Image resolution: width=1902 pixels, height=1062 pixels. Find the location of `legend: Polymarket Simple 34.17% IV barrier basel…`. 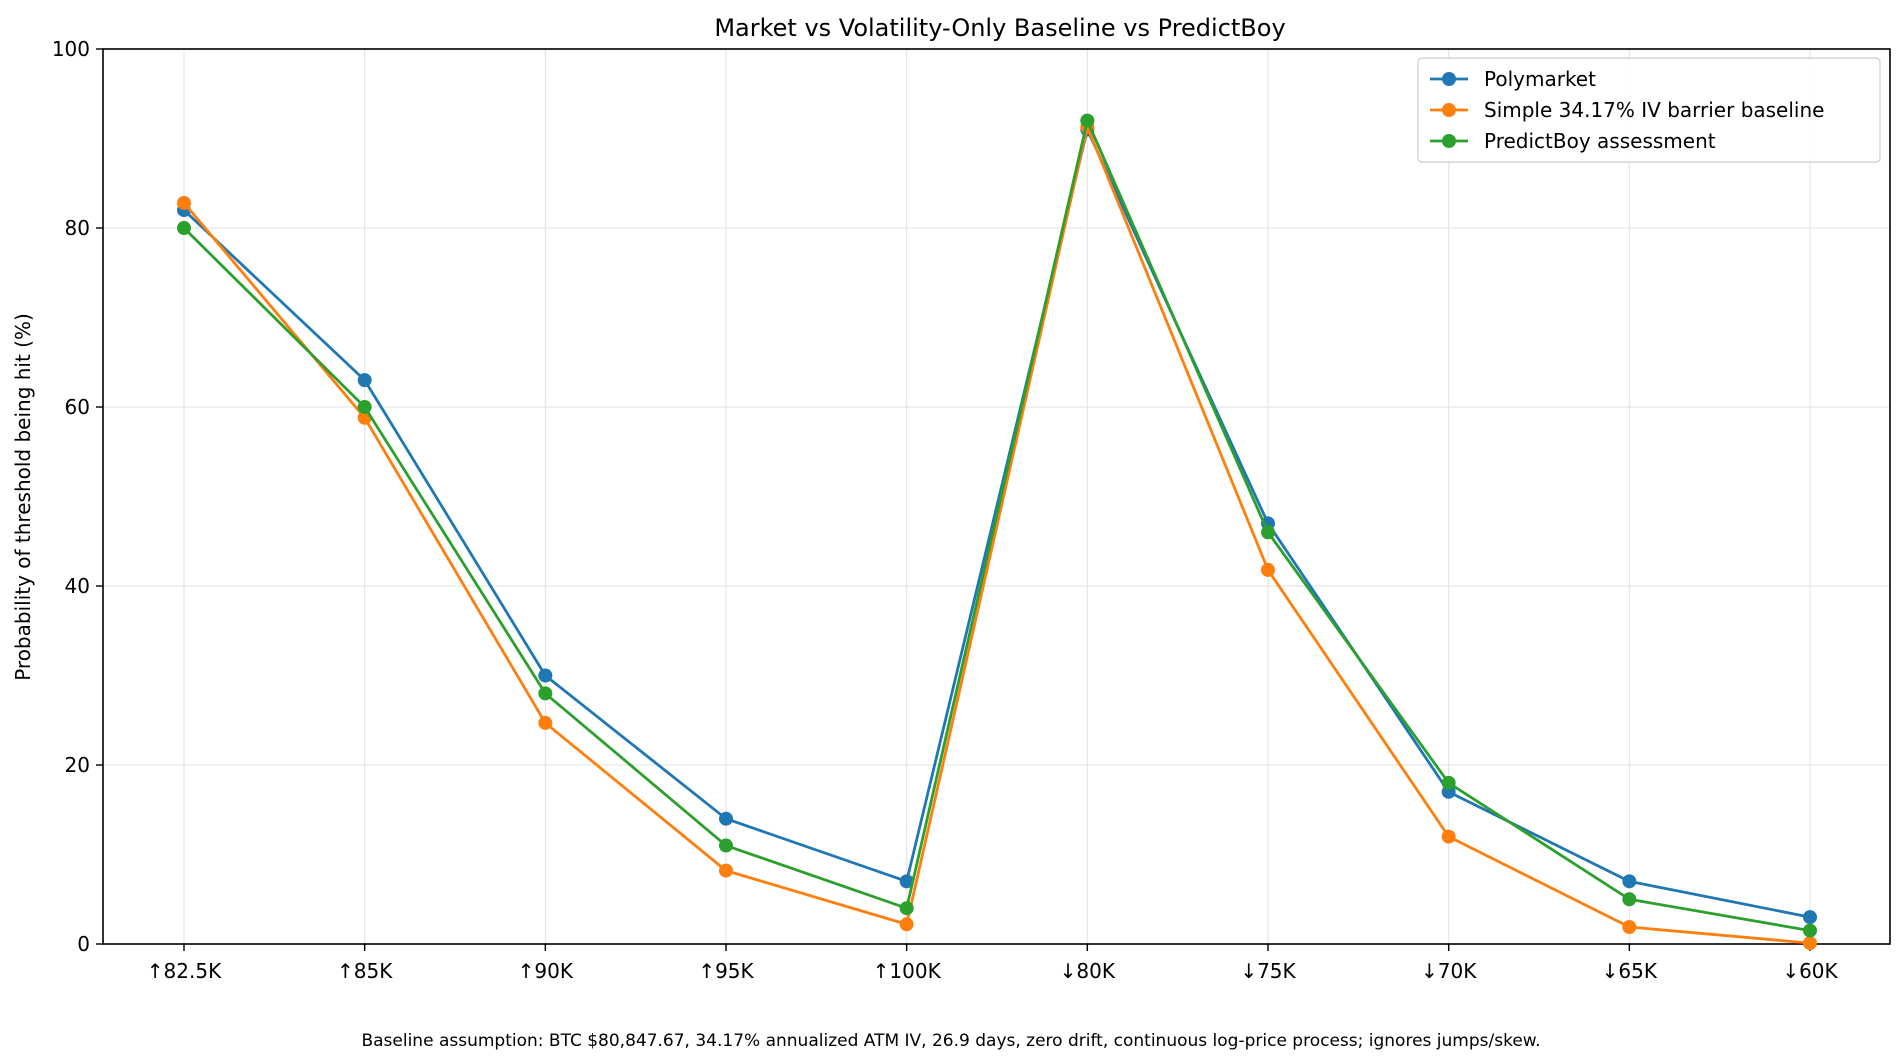

legend: Polymarket Simple 34.17% IV barrier basel… is located at coordinates (1649, 110).